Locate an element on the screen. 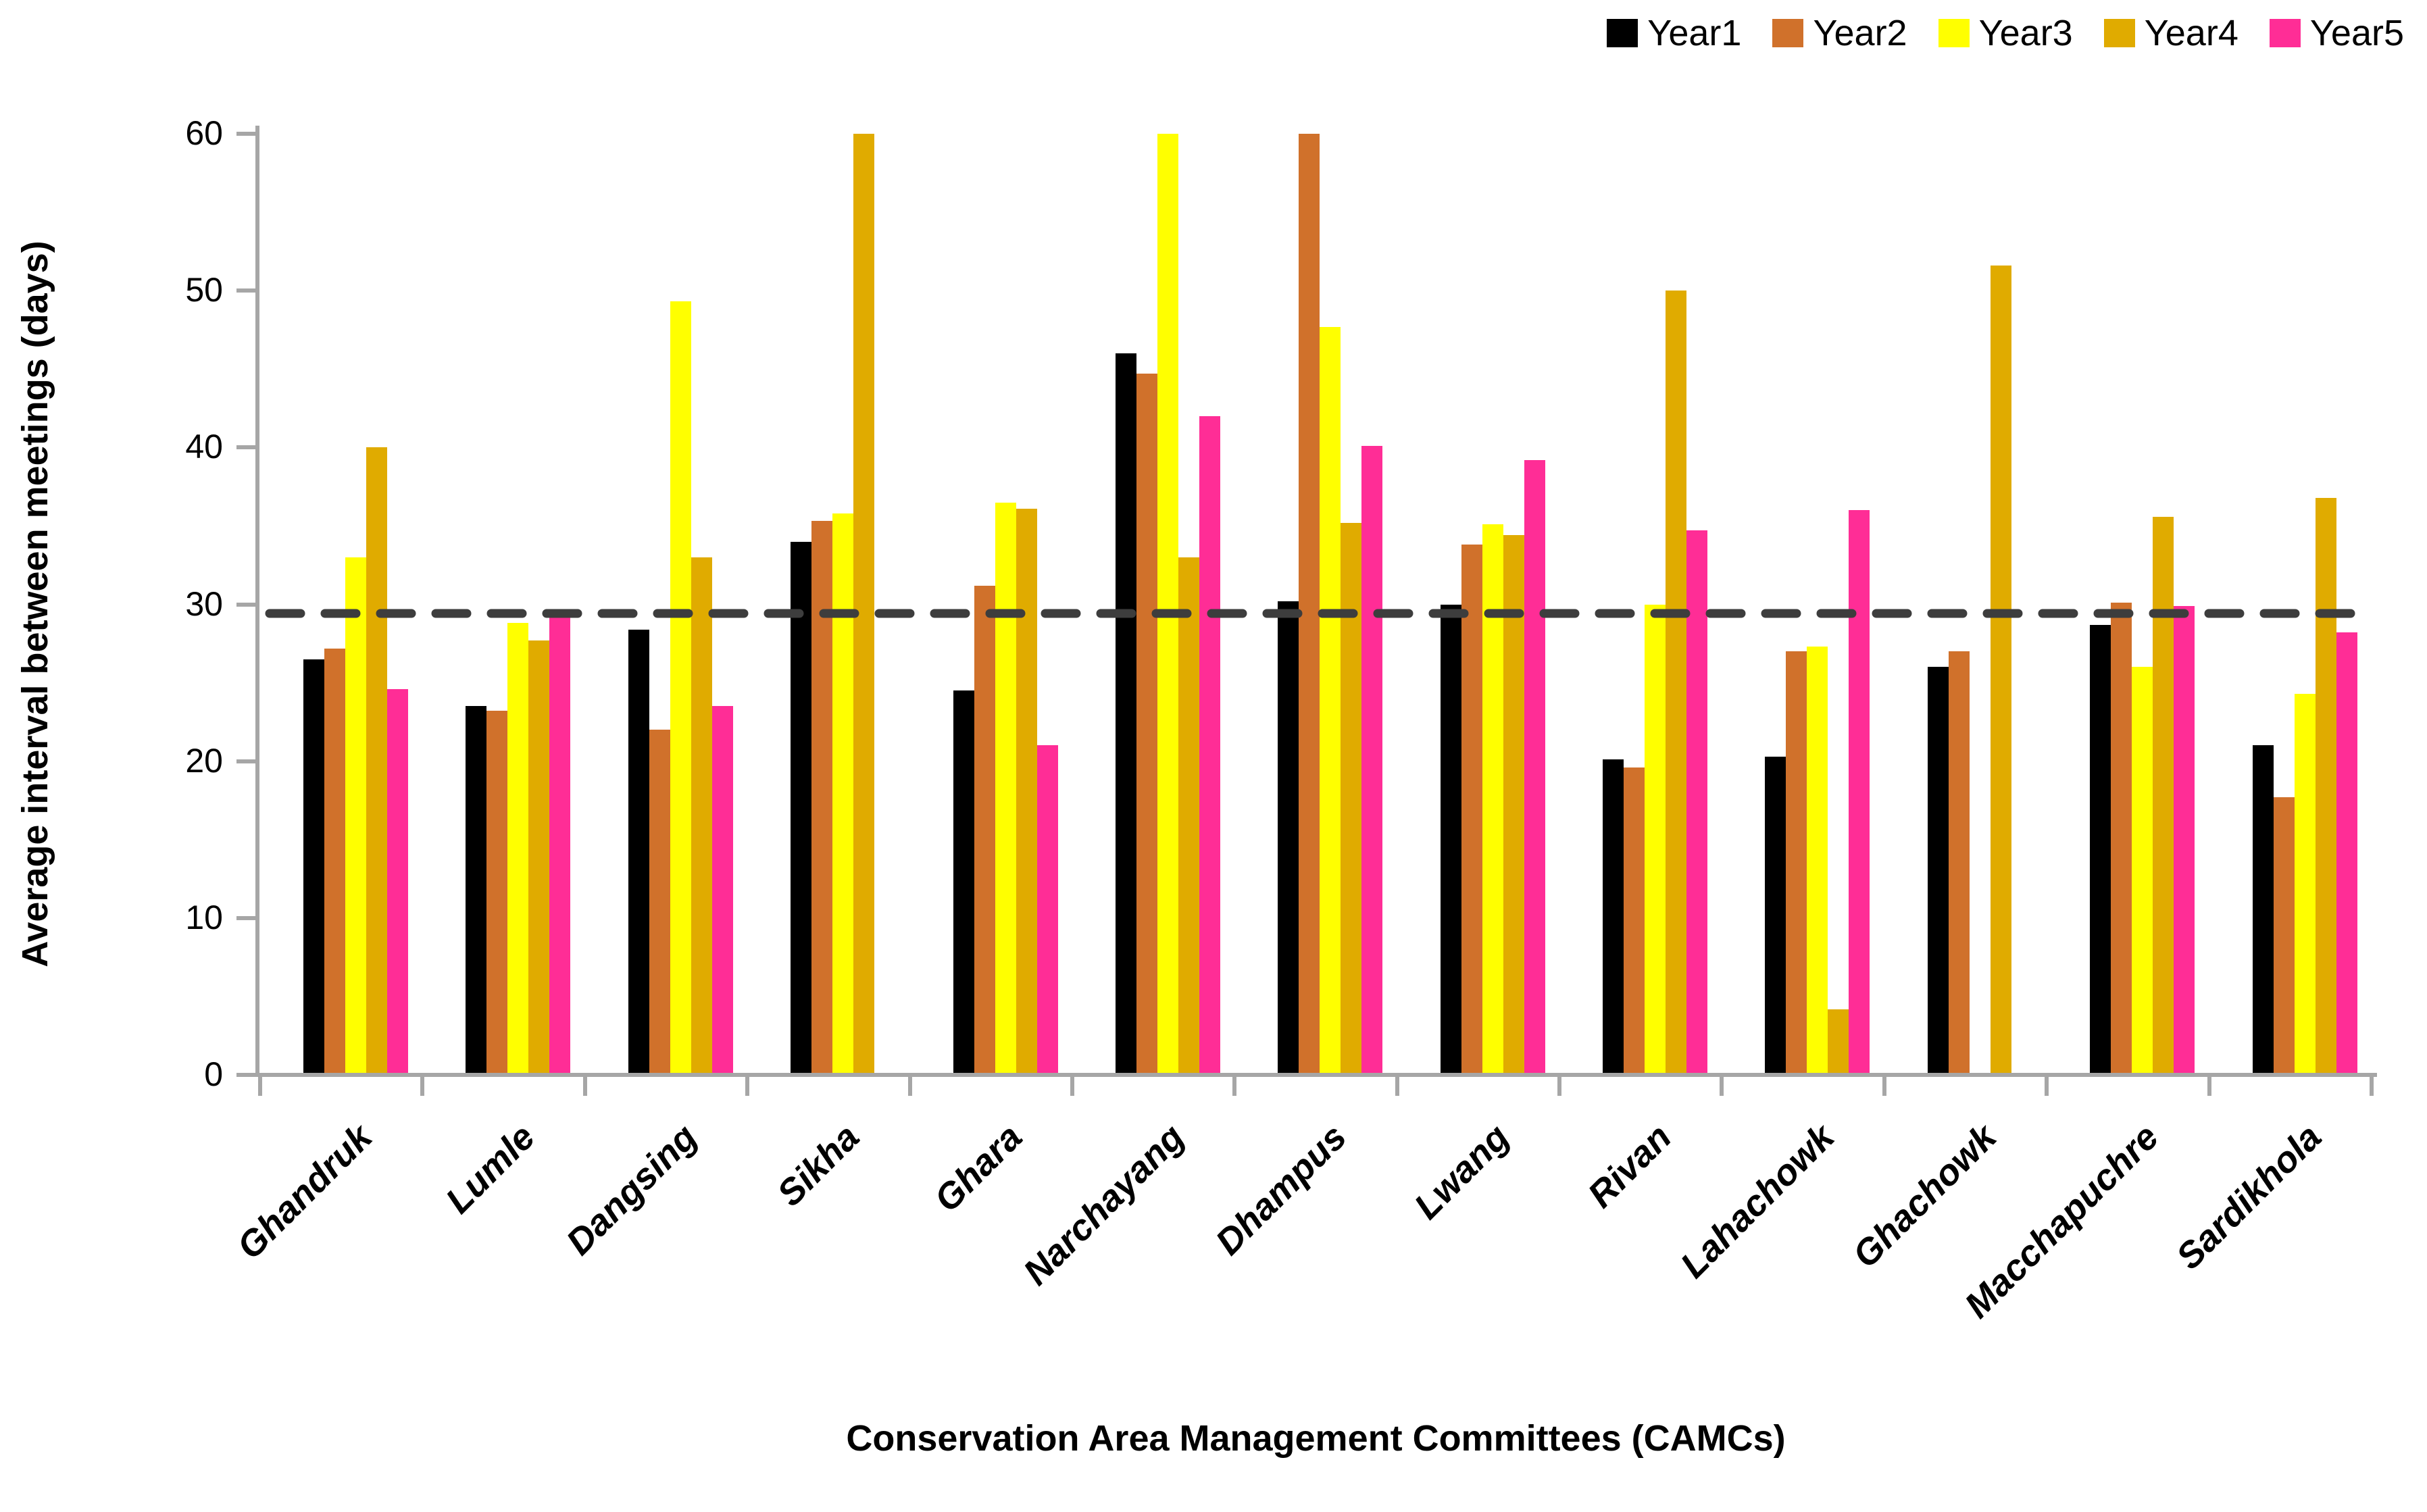  bar-year1-macchapuchre is located at coordinates (2100, 850).